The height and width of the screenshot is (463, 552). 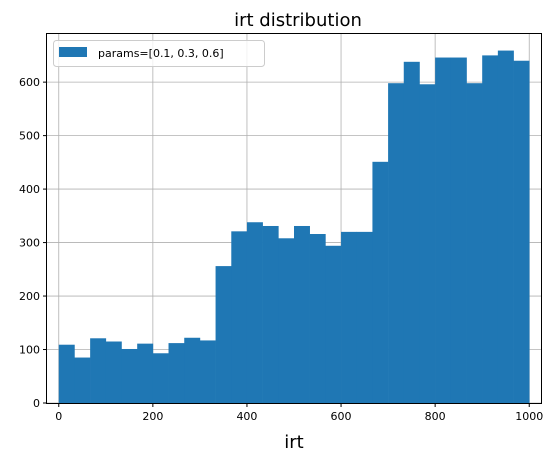 I want to click on x-tick-label: 1000, so click(x=529, y=416).